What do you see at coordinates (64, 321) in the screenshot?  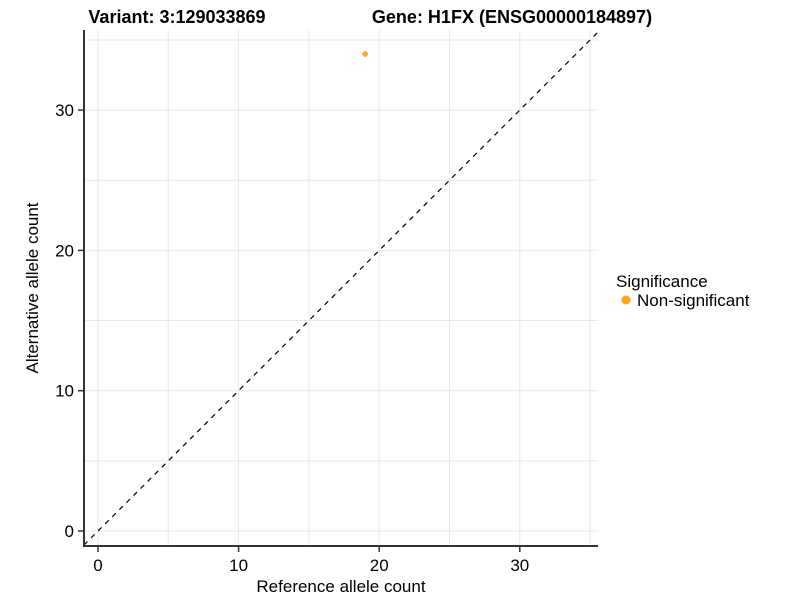 I see `y-tick-labels: 0 10 20 30` at bounding box center [64, 321].